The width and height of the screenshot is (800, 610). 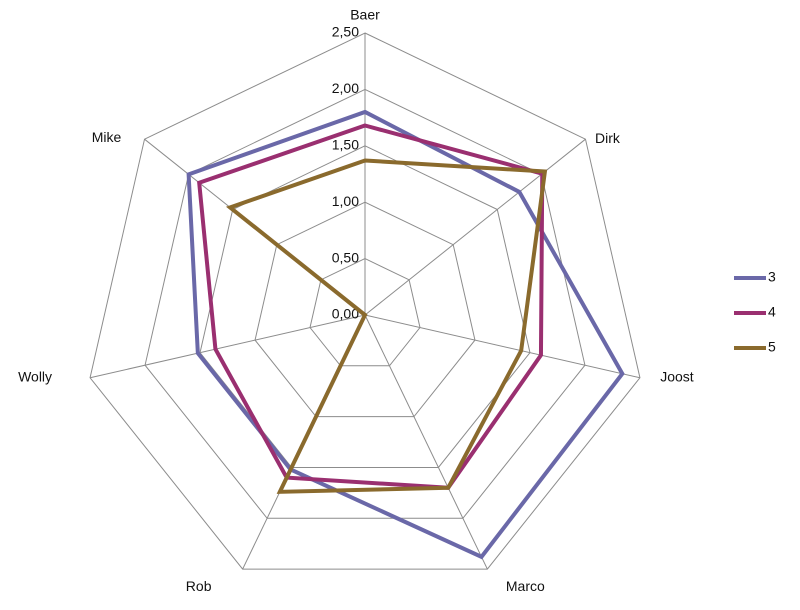 What do you see at coordinates (345, 88) in the screenshot?
I see `tick-label-4: 2,00` at bounding box center [345, 88].